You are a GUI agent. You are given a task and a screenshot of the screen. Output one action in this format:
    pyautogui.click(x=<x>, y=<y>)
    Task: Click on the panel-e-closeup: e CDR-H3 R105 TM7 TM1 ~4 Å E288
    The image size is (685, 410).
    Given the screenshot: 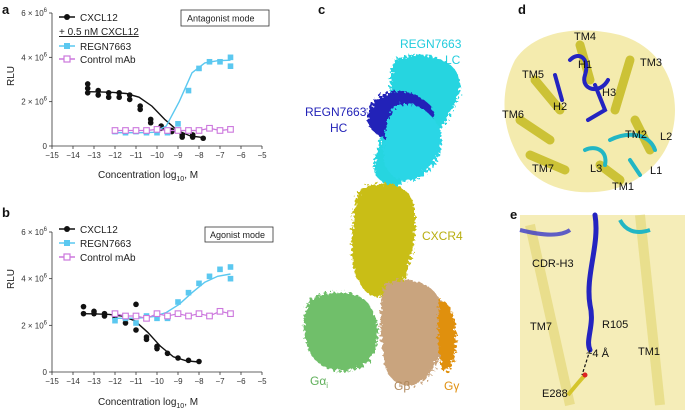 What is the action you would take?
    pyautogui.click(x=597, y=308)
    